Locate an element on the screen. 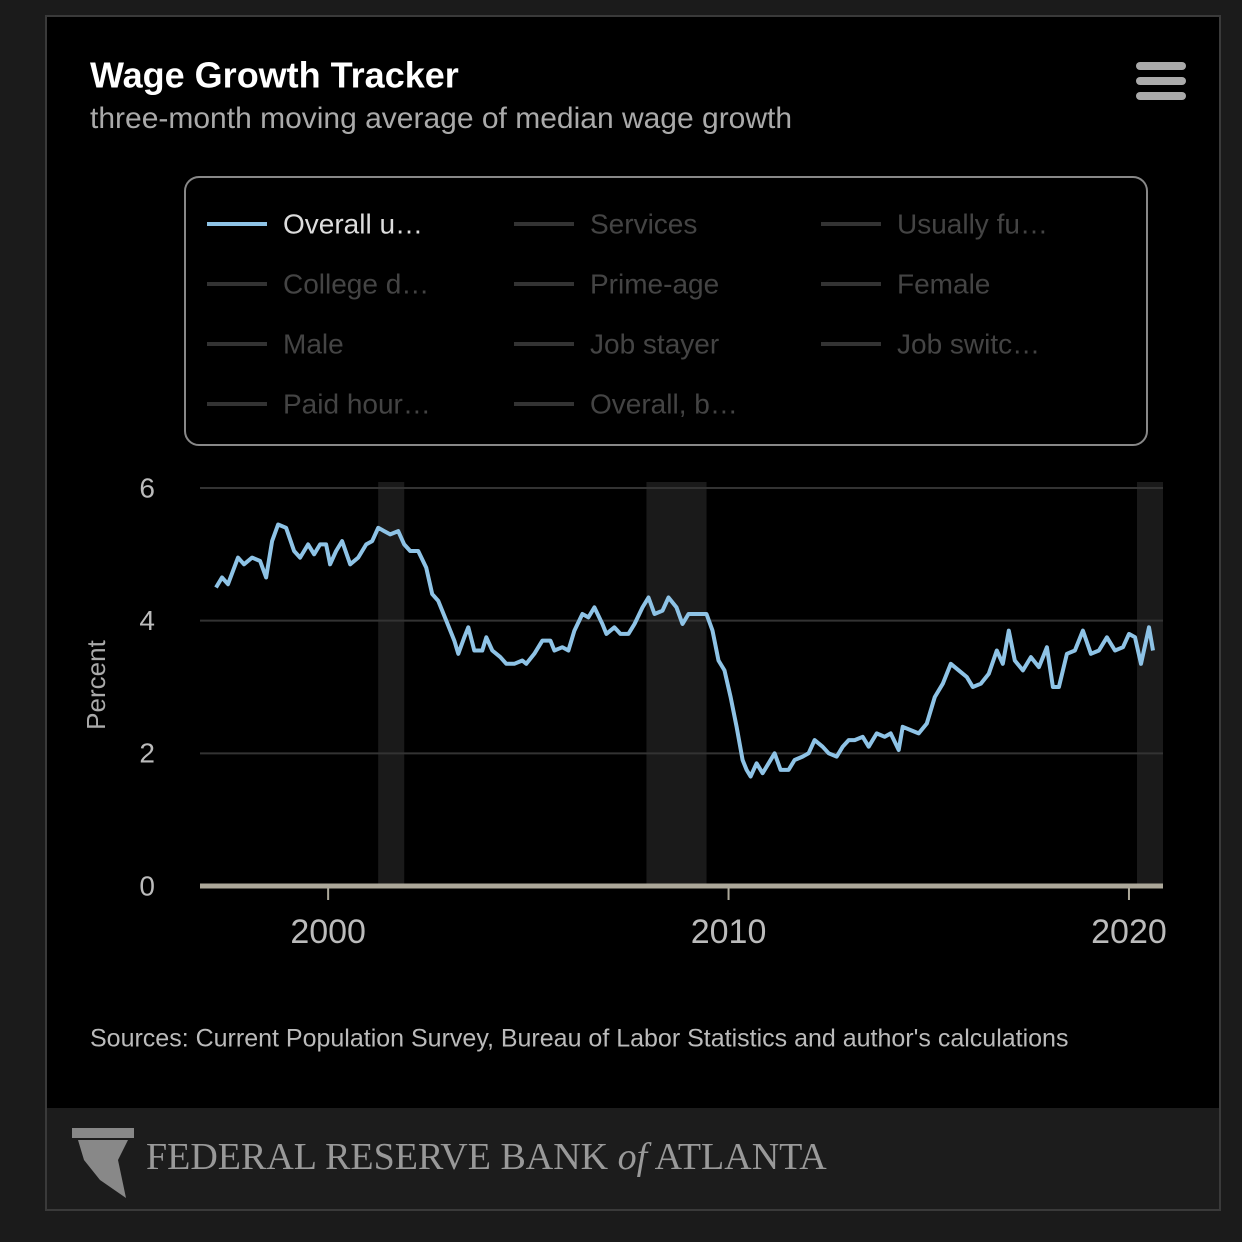  menu-button is located at coordinates (1161, 81).